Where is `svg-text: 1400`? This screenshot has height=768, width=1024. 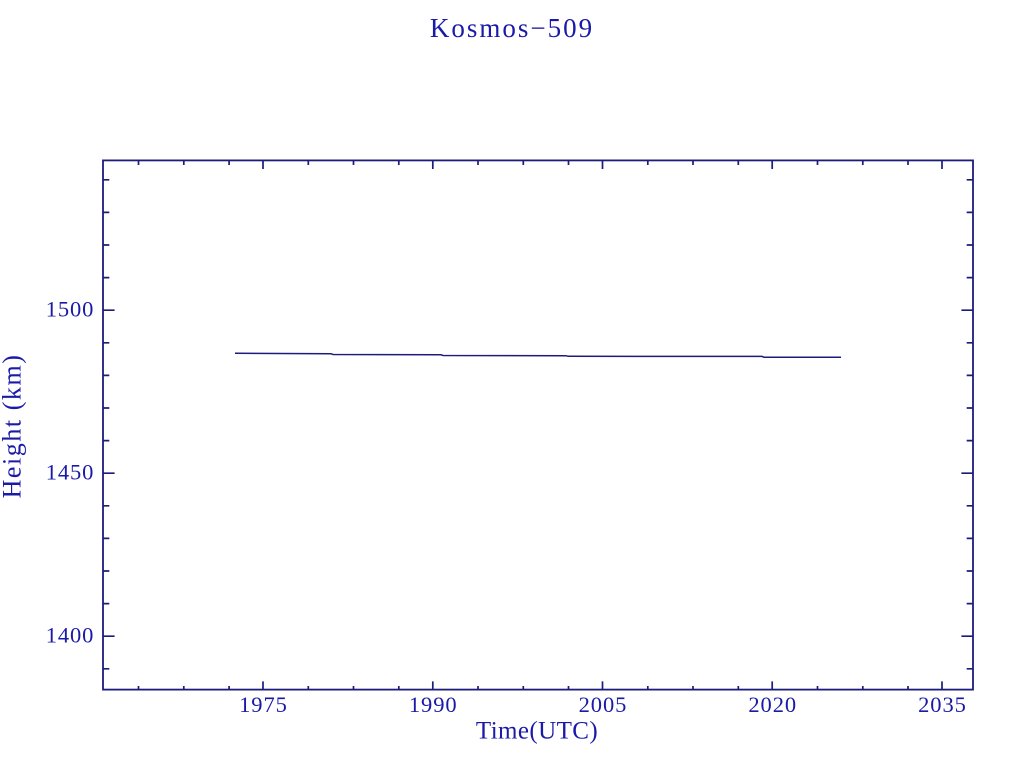
svg-text: 1400 is located at coordinates (70, 635).